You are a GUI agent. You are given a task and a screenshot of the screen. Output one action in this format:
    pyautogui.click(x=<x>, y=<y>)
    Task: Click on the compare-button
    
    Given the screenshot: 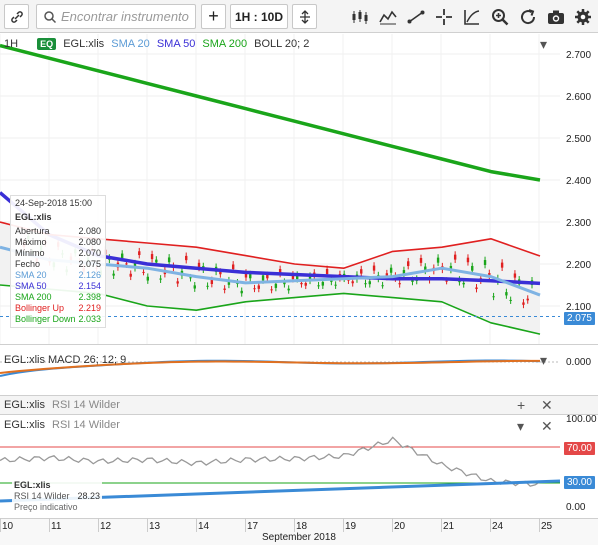 What is the action you would take?
    pyautogui.click(x=304, y=16)
    